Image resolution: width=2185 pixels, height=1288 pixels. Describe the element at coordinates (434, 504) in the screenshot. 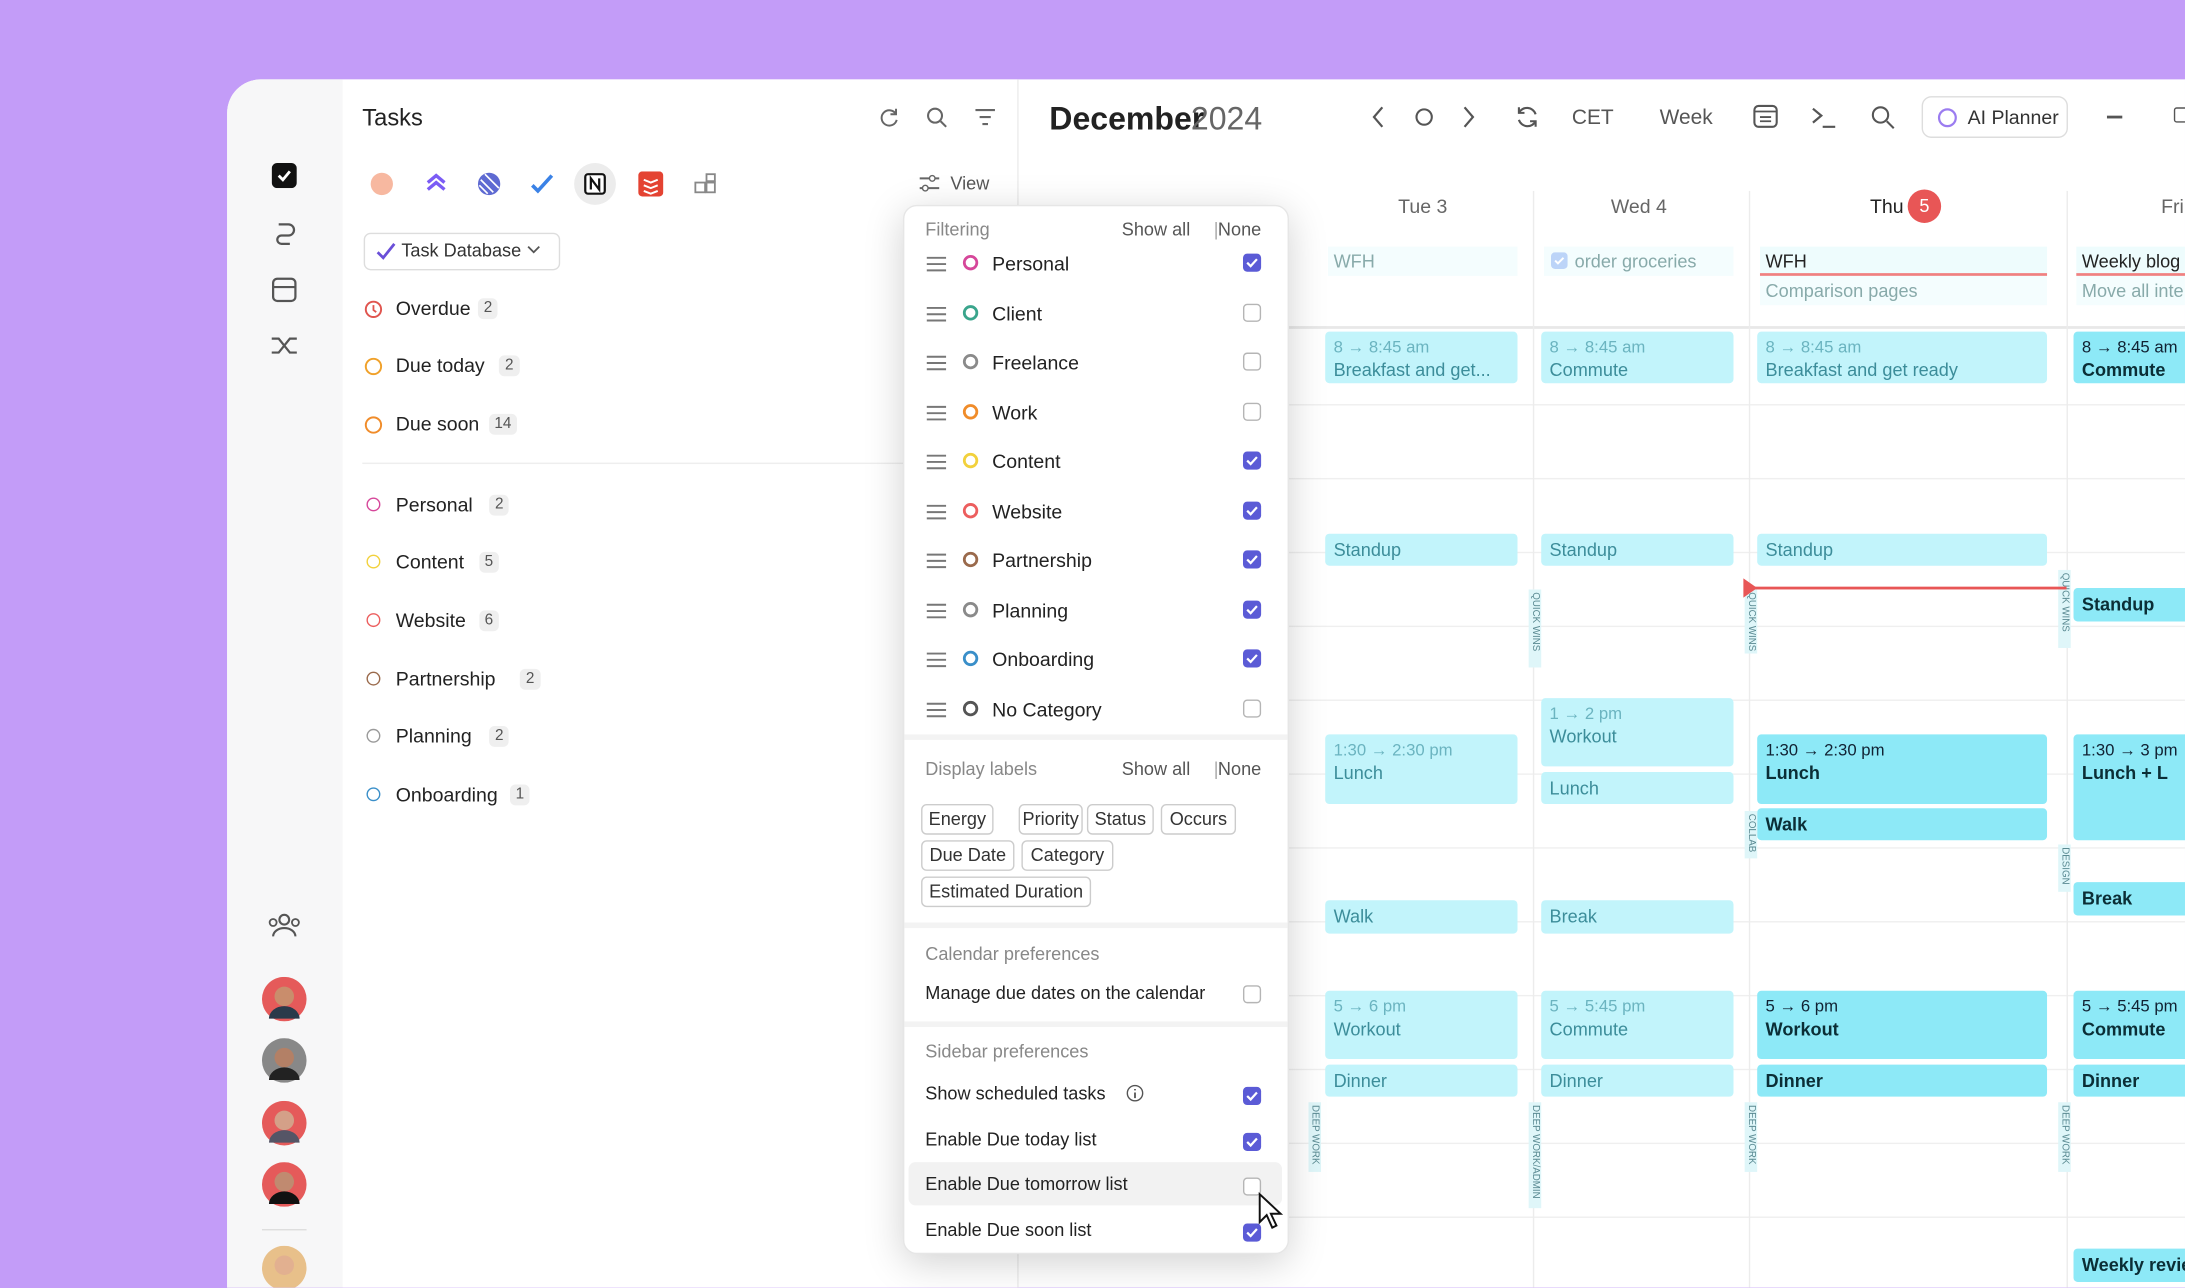

I see `list-name: Personal` at that location.